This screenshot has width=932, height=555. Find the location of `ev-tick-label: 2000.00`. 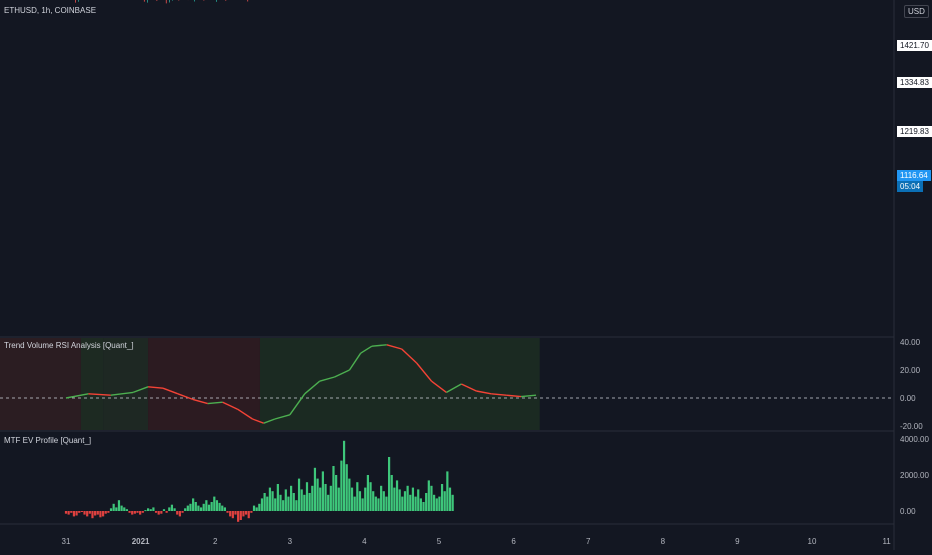

ev-tick-label: 2000.00 is located at coordinates (914, 475).